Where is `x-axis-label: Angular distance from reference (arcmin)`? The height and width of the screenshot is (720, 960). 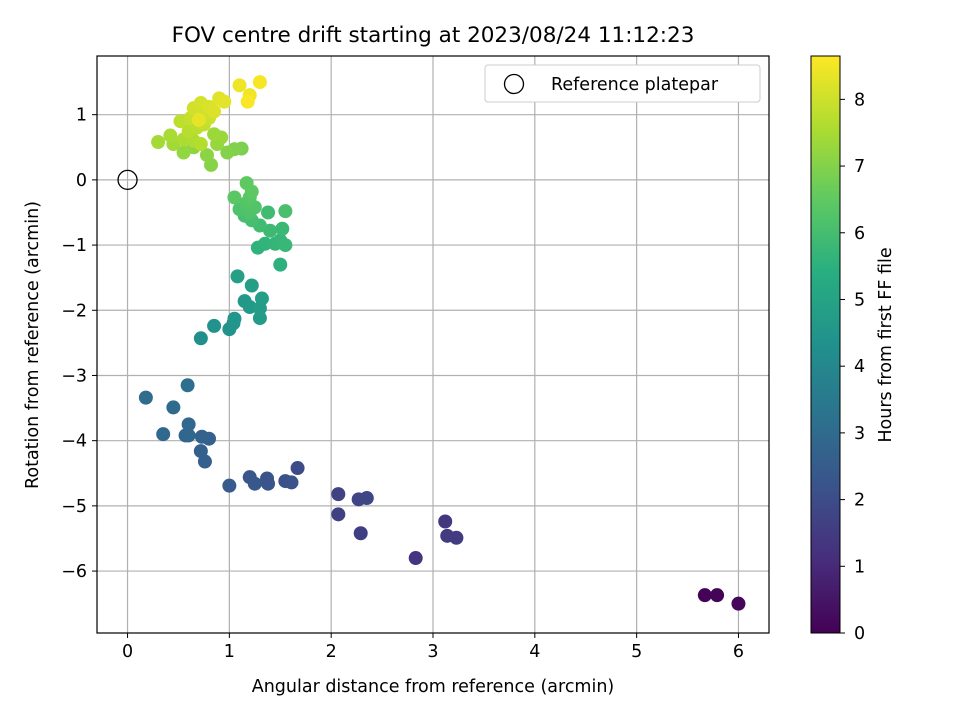 x-axis-label: Angular distance from reference (arcmin) is located at coordinates (433, 687).